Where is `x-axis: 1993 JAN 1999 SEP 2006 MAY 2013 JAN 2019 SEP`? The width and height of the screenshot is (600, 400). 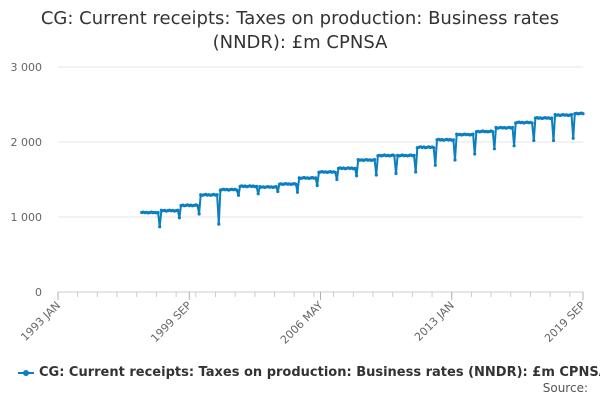
x-axis: 1993 JAN 1999 SEP 2006 MAY 2013 JAN 2019 SEP is located at coordinates (303, 319).